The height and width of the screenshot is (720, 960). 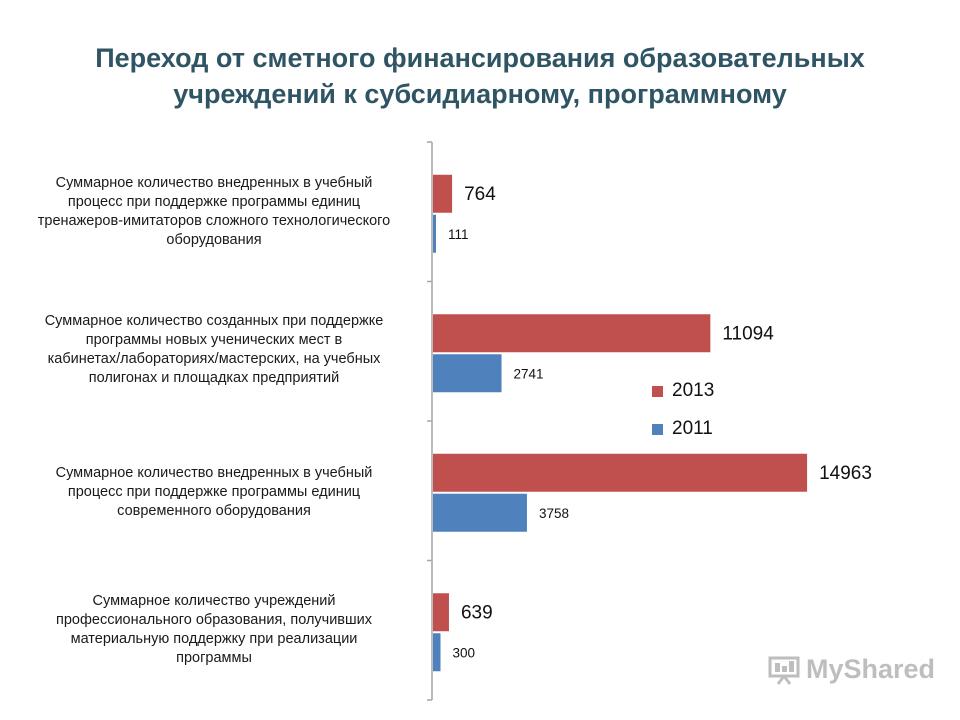 I want to click on category-label-line: программы новых ученических мест в, so click(x=214, y=340).